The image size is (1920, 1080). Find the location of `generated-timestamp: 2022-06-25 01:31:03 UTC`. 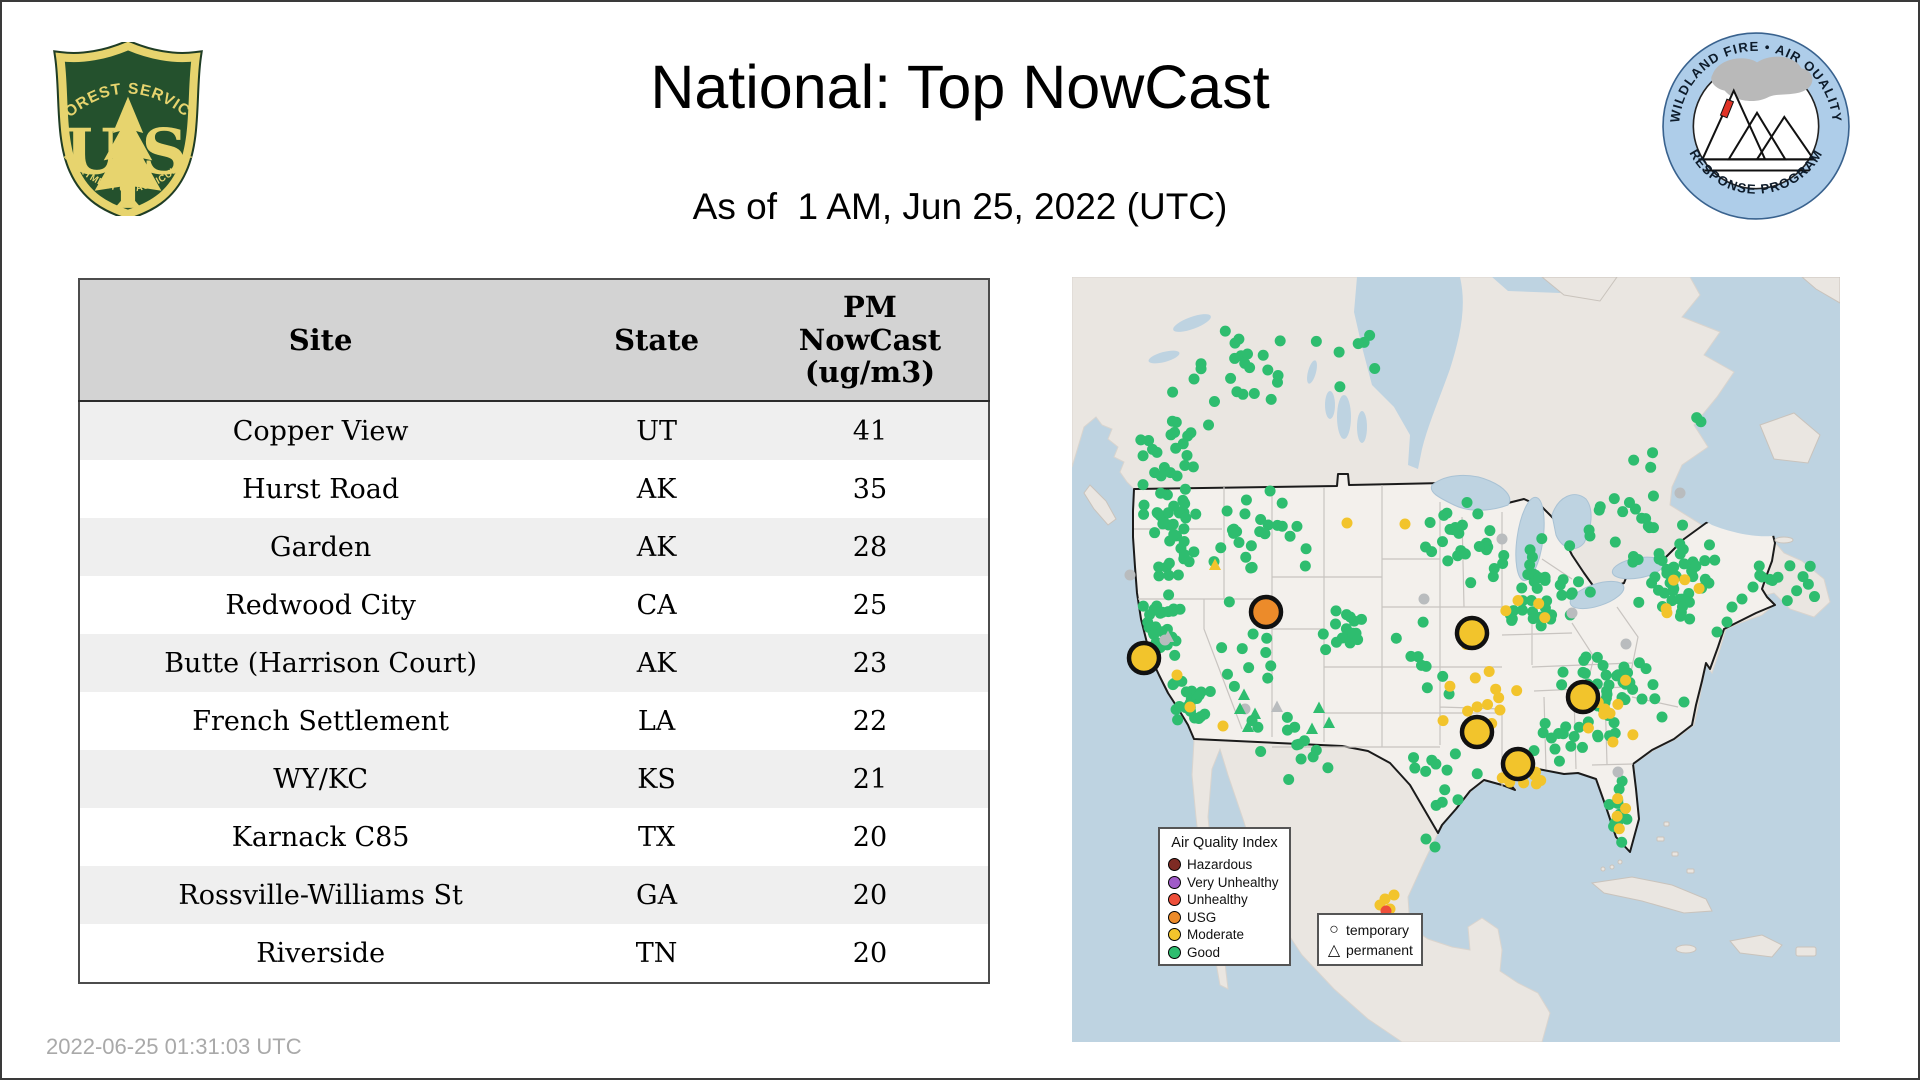

generated-timestamp: 2022-06-25 01:31:03 UTC is located at coordinates (174, 1046).